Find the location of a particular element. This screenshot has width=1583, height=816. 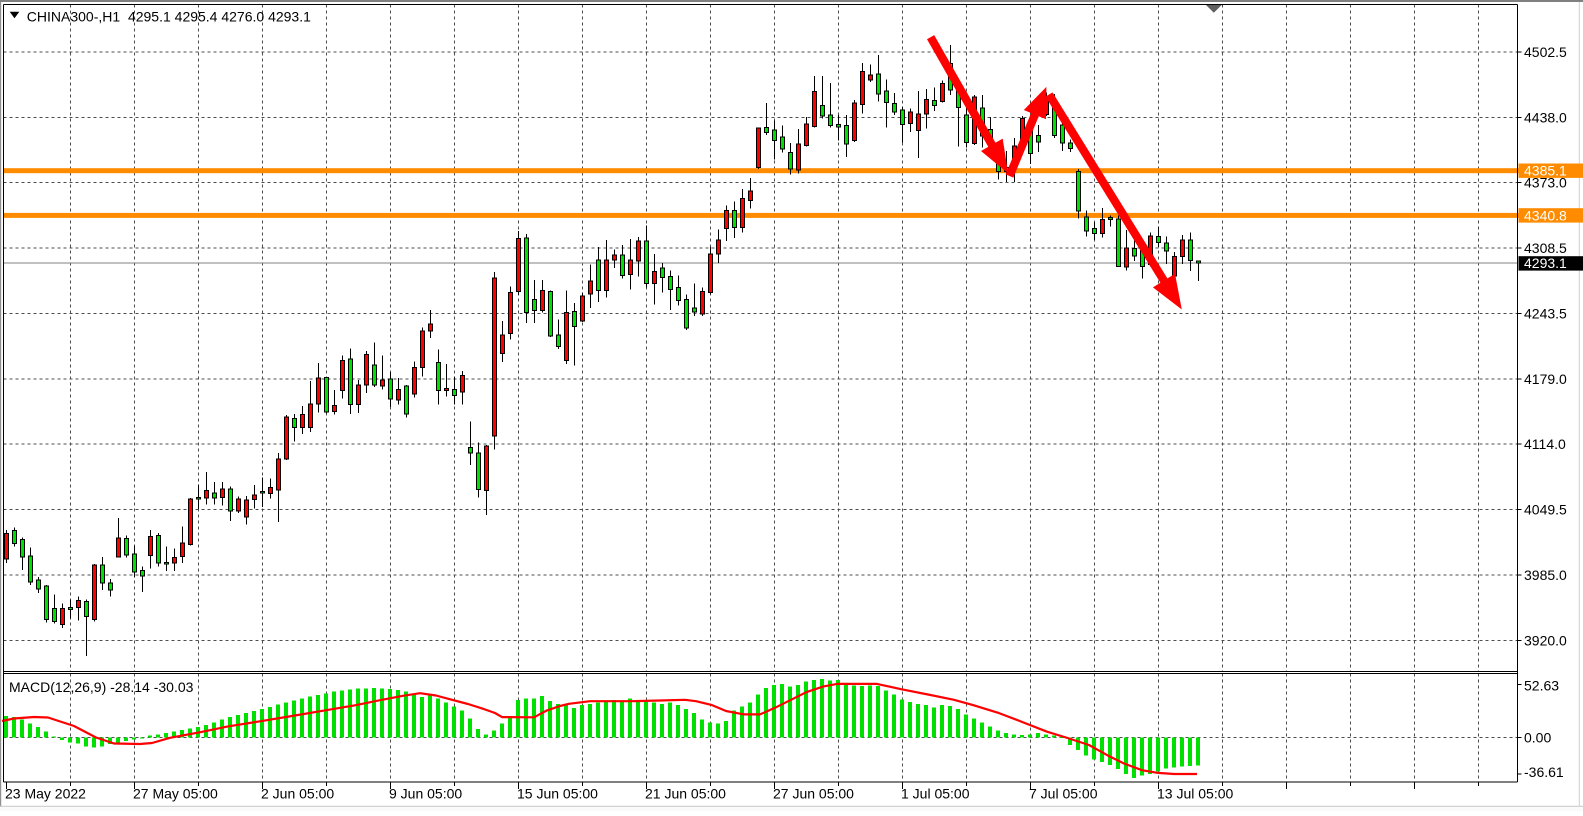

svg-text: 4243.5 is located at coordinates (1545, 314).